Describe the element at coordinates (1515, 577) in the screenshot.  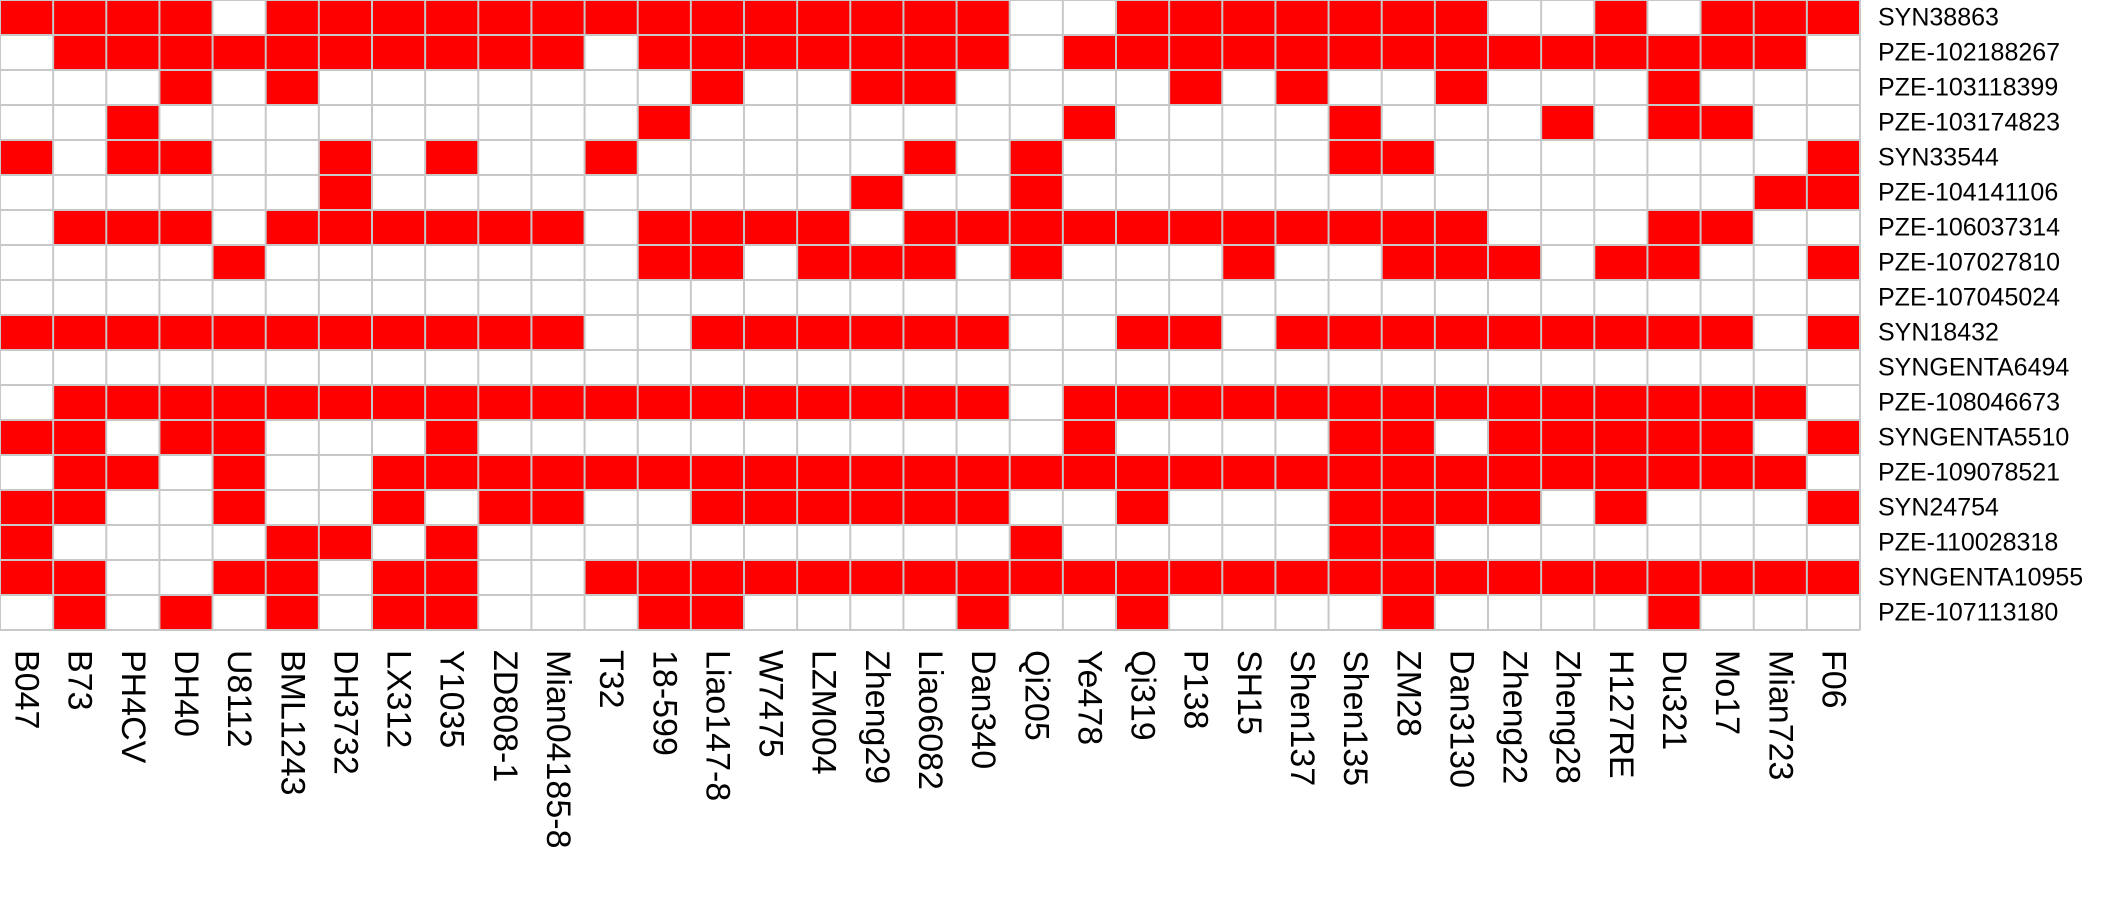
I see `cell-SYNGENTA10955-Zheng22` at that location.